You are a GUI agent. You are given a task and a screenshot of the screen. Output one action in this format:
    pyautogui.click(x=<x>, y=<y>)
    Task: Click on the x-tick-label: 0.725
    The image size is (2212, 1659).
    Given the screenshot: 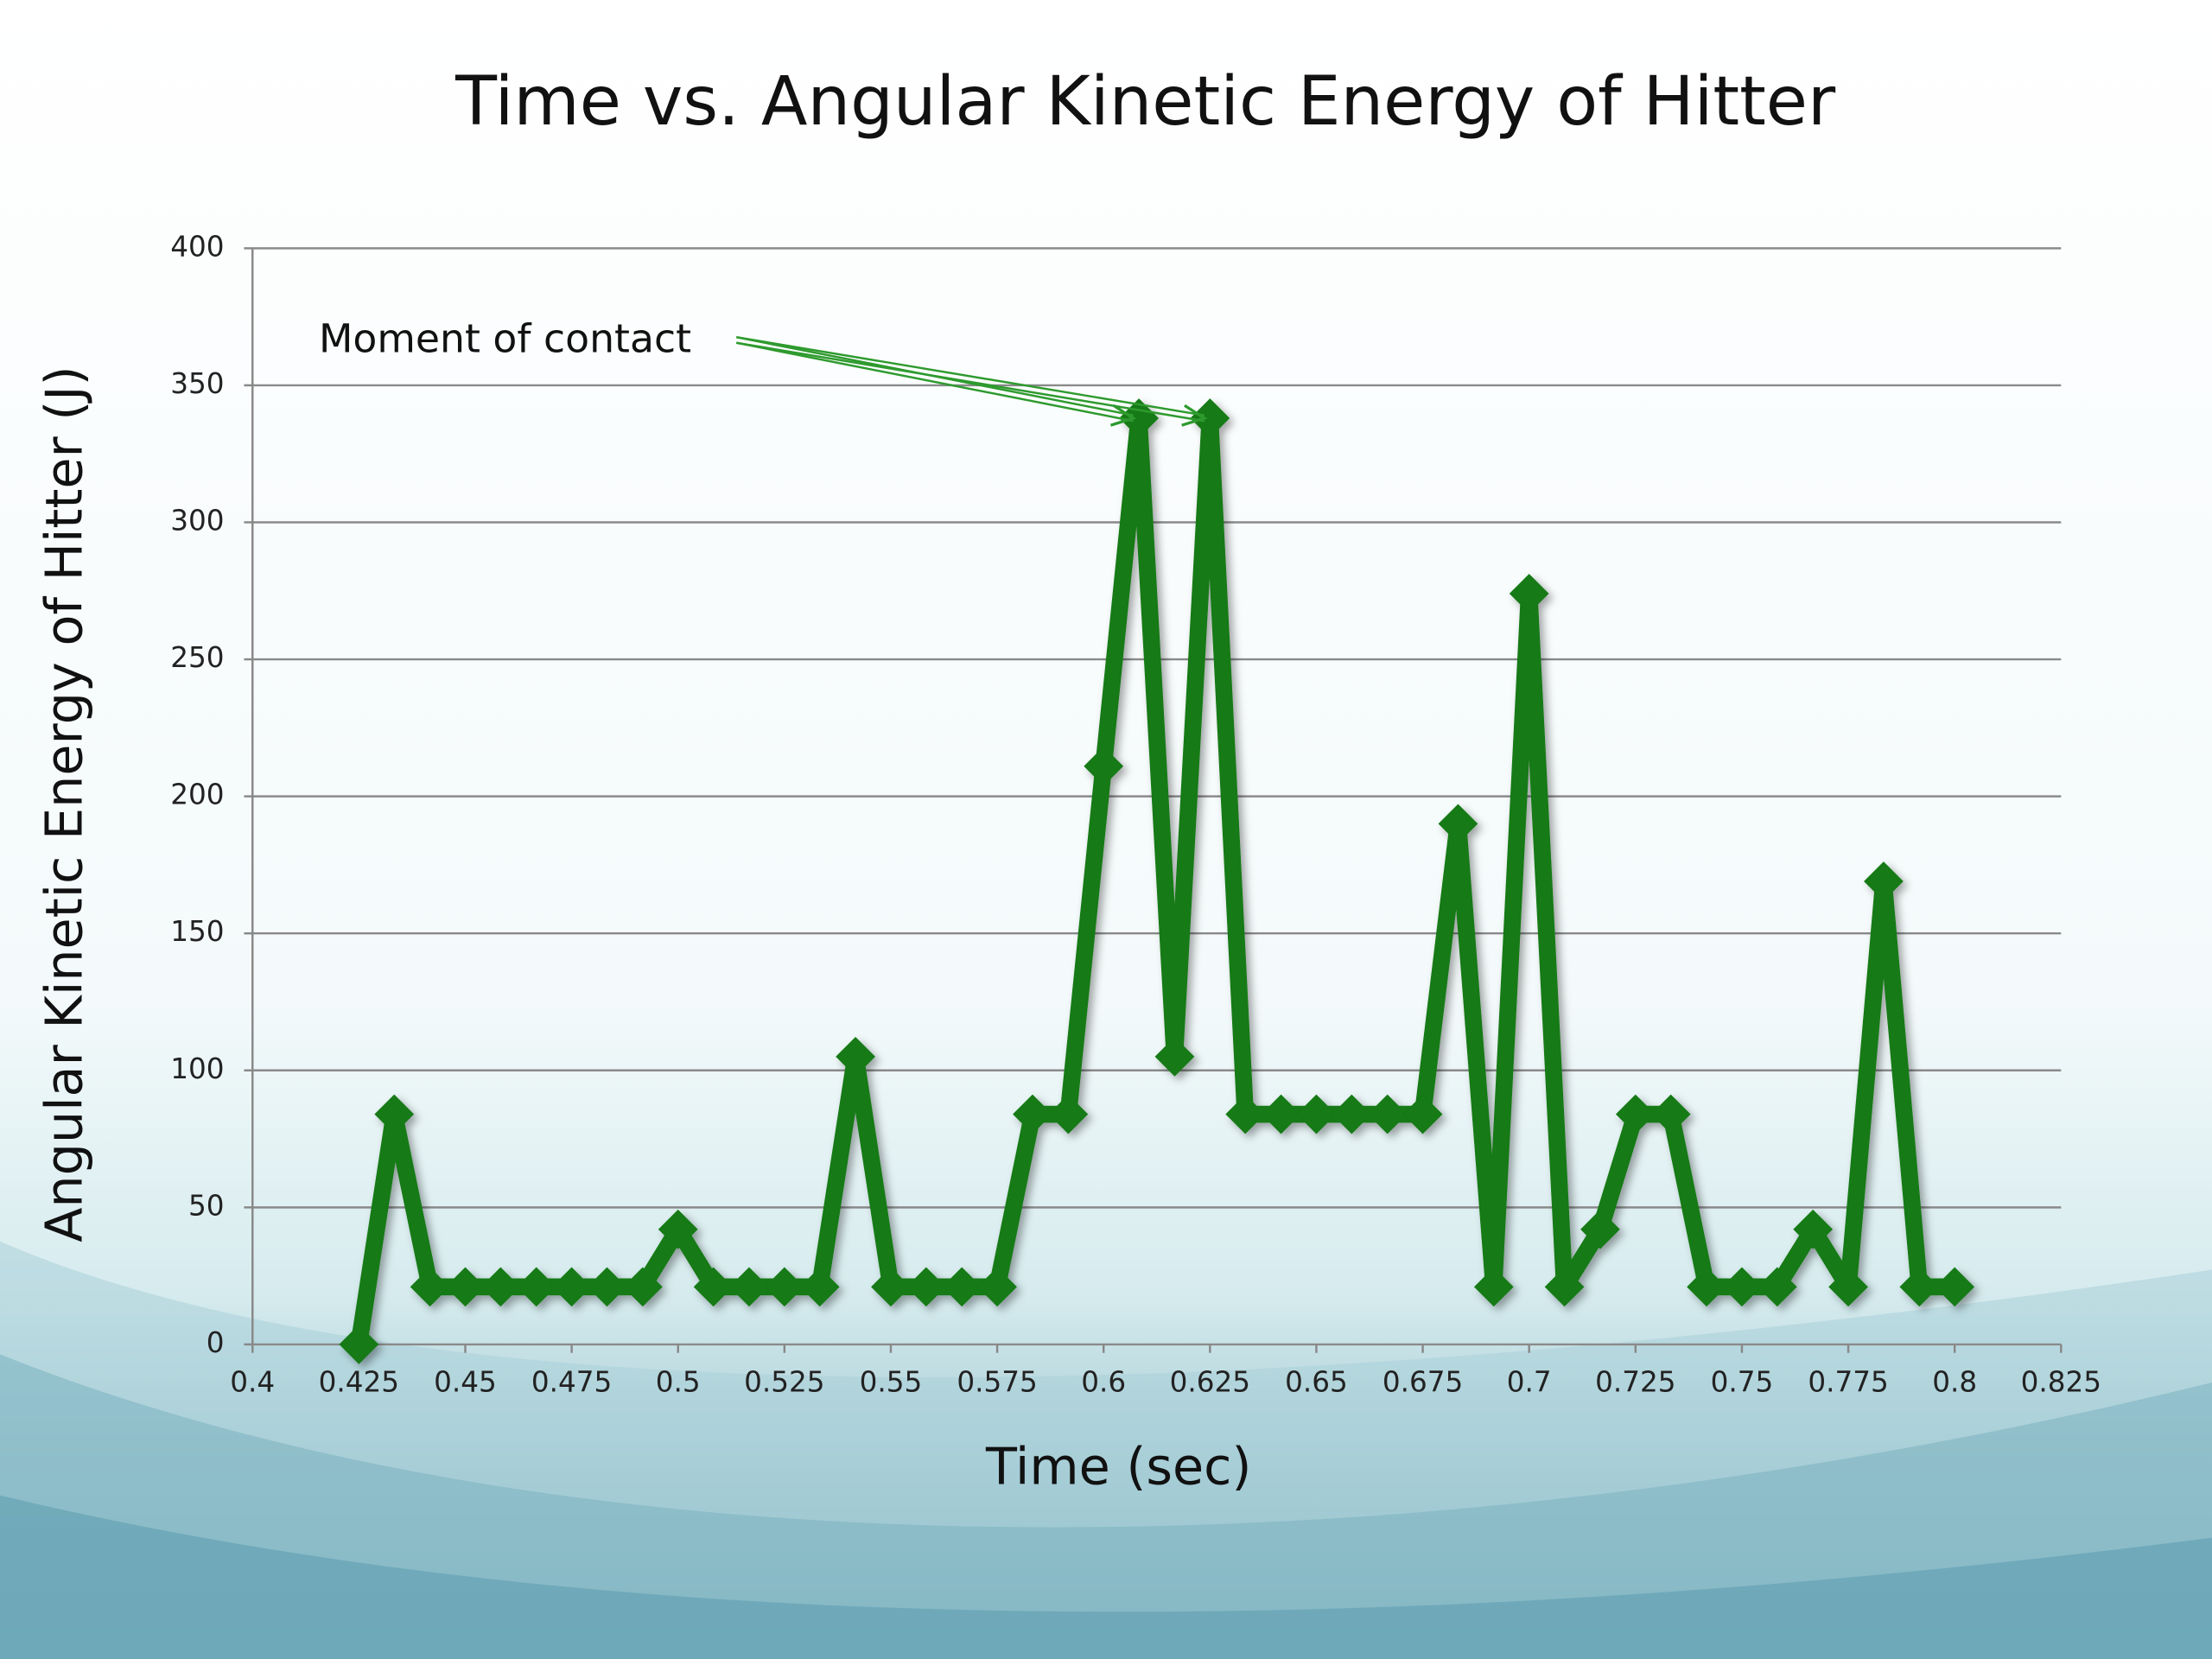 What is the action you would take?
    pyautogui.click(x=1635, y=1382)
    